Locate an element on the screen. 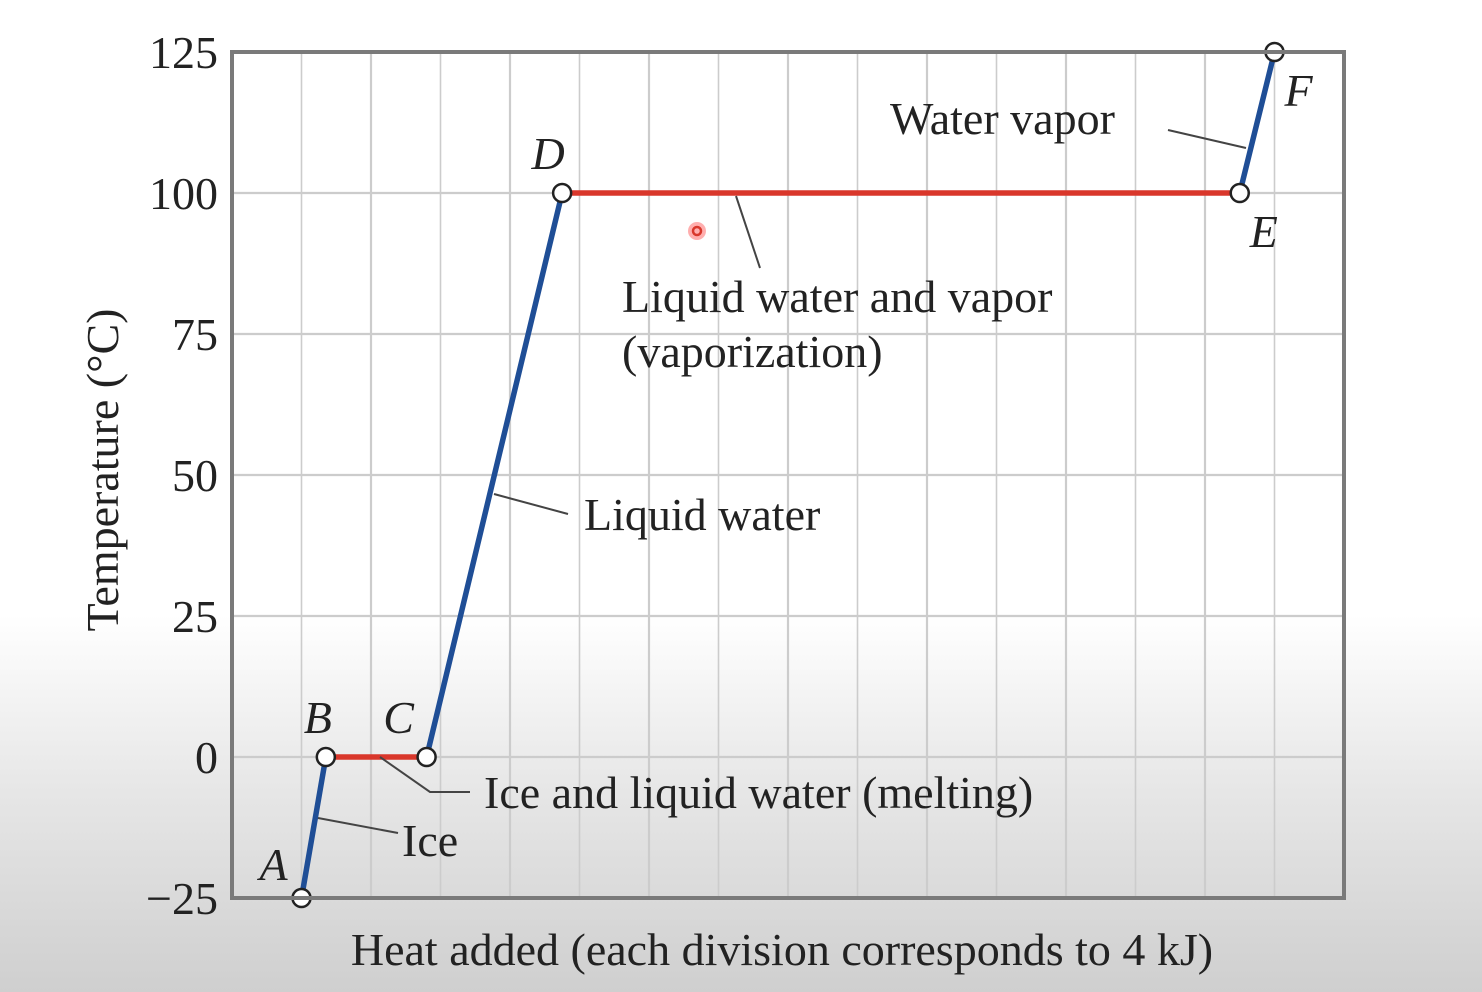 Image resolution: width=1482 pixels, height=992 pixels. y-tick-label: −25 is located at coordinates (182, 898).